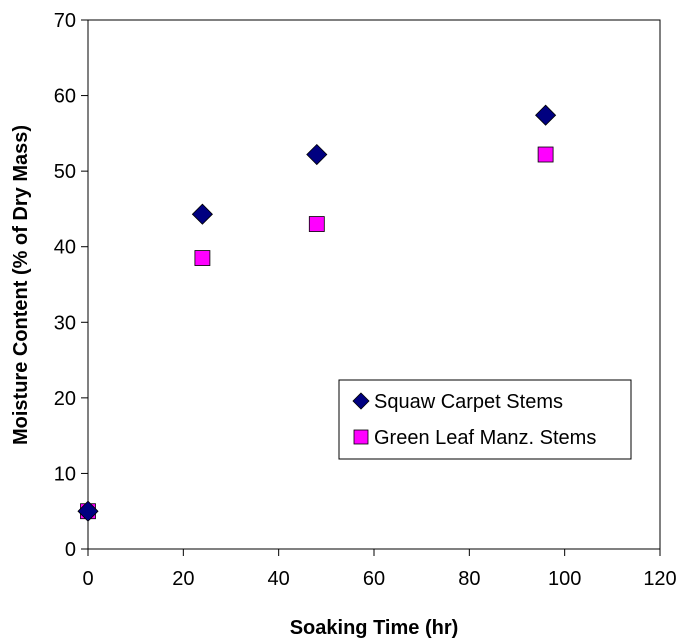 Image resolution: width=690 pixels, height=641 pixels. I want to click on y-tick-label: 40, so click(65, 248).